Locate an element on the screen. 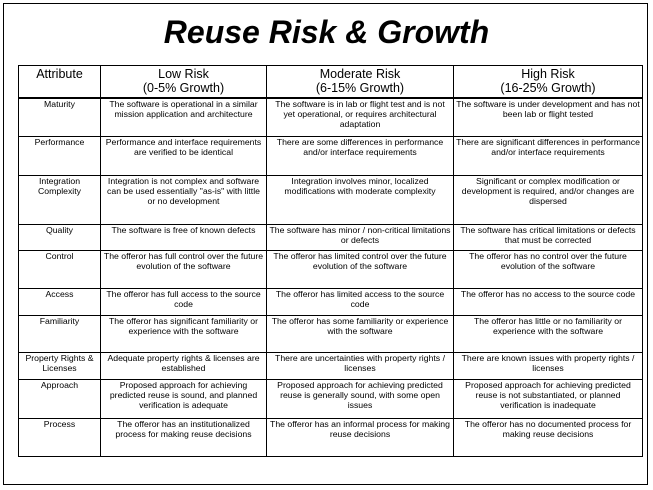 The width and height of the screenshot is (653, 490). attribute-cell: Maturity is located at coordinates (59, 117).